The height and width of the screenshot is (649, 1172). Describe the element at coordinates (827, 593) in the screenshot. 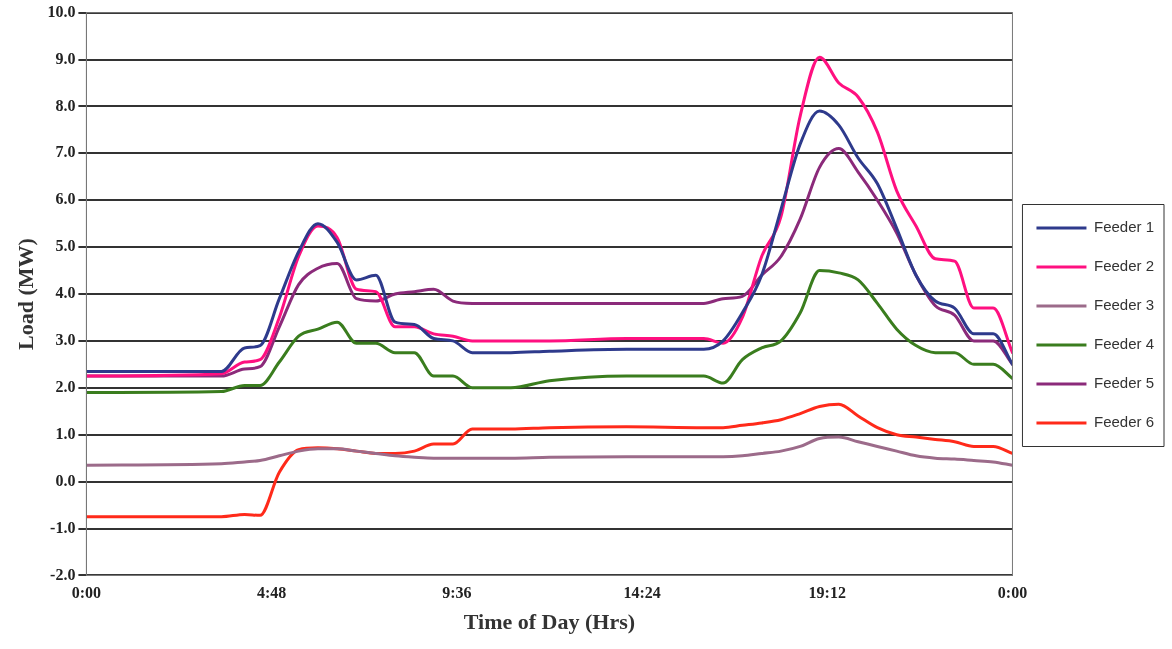

I see `x-tick-label: 19:12` at that location.